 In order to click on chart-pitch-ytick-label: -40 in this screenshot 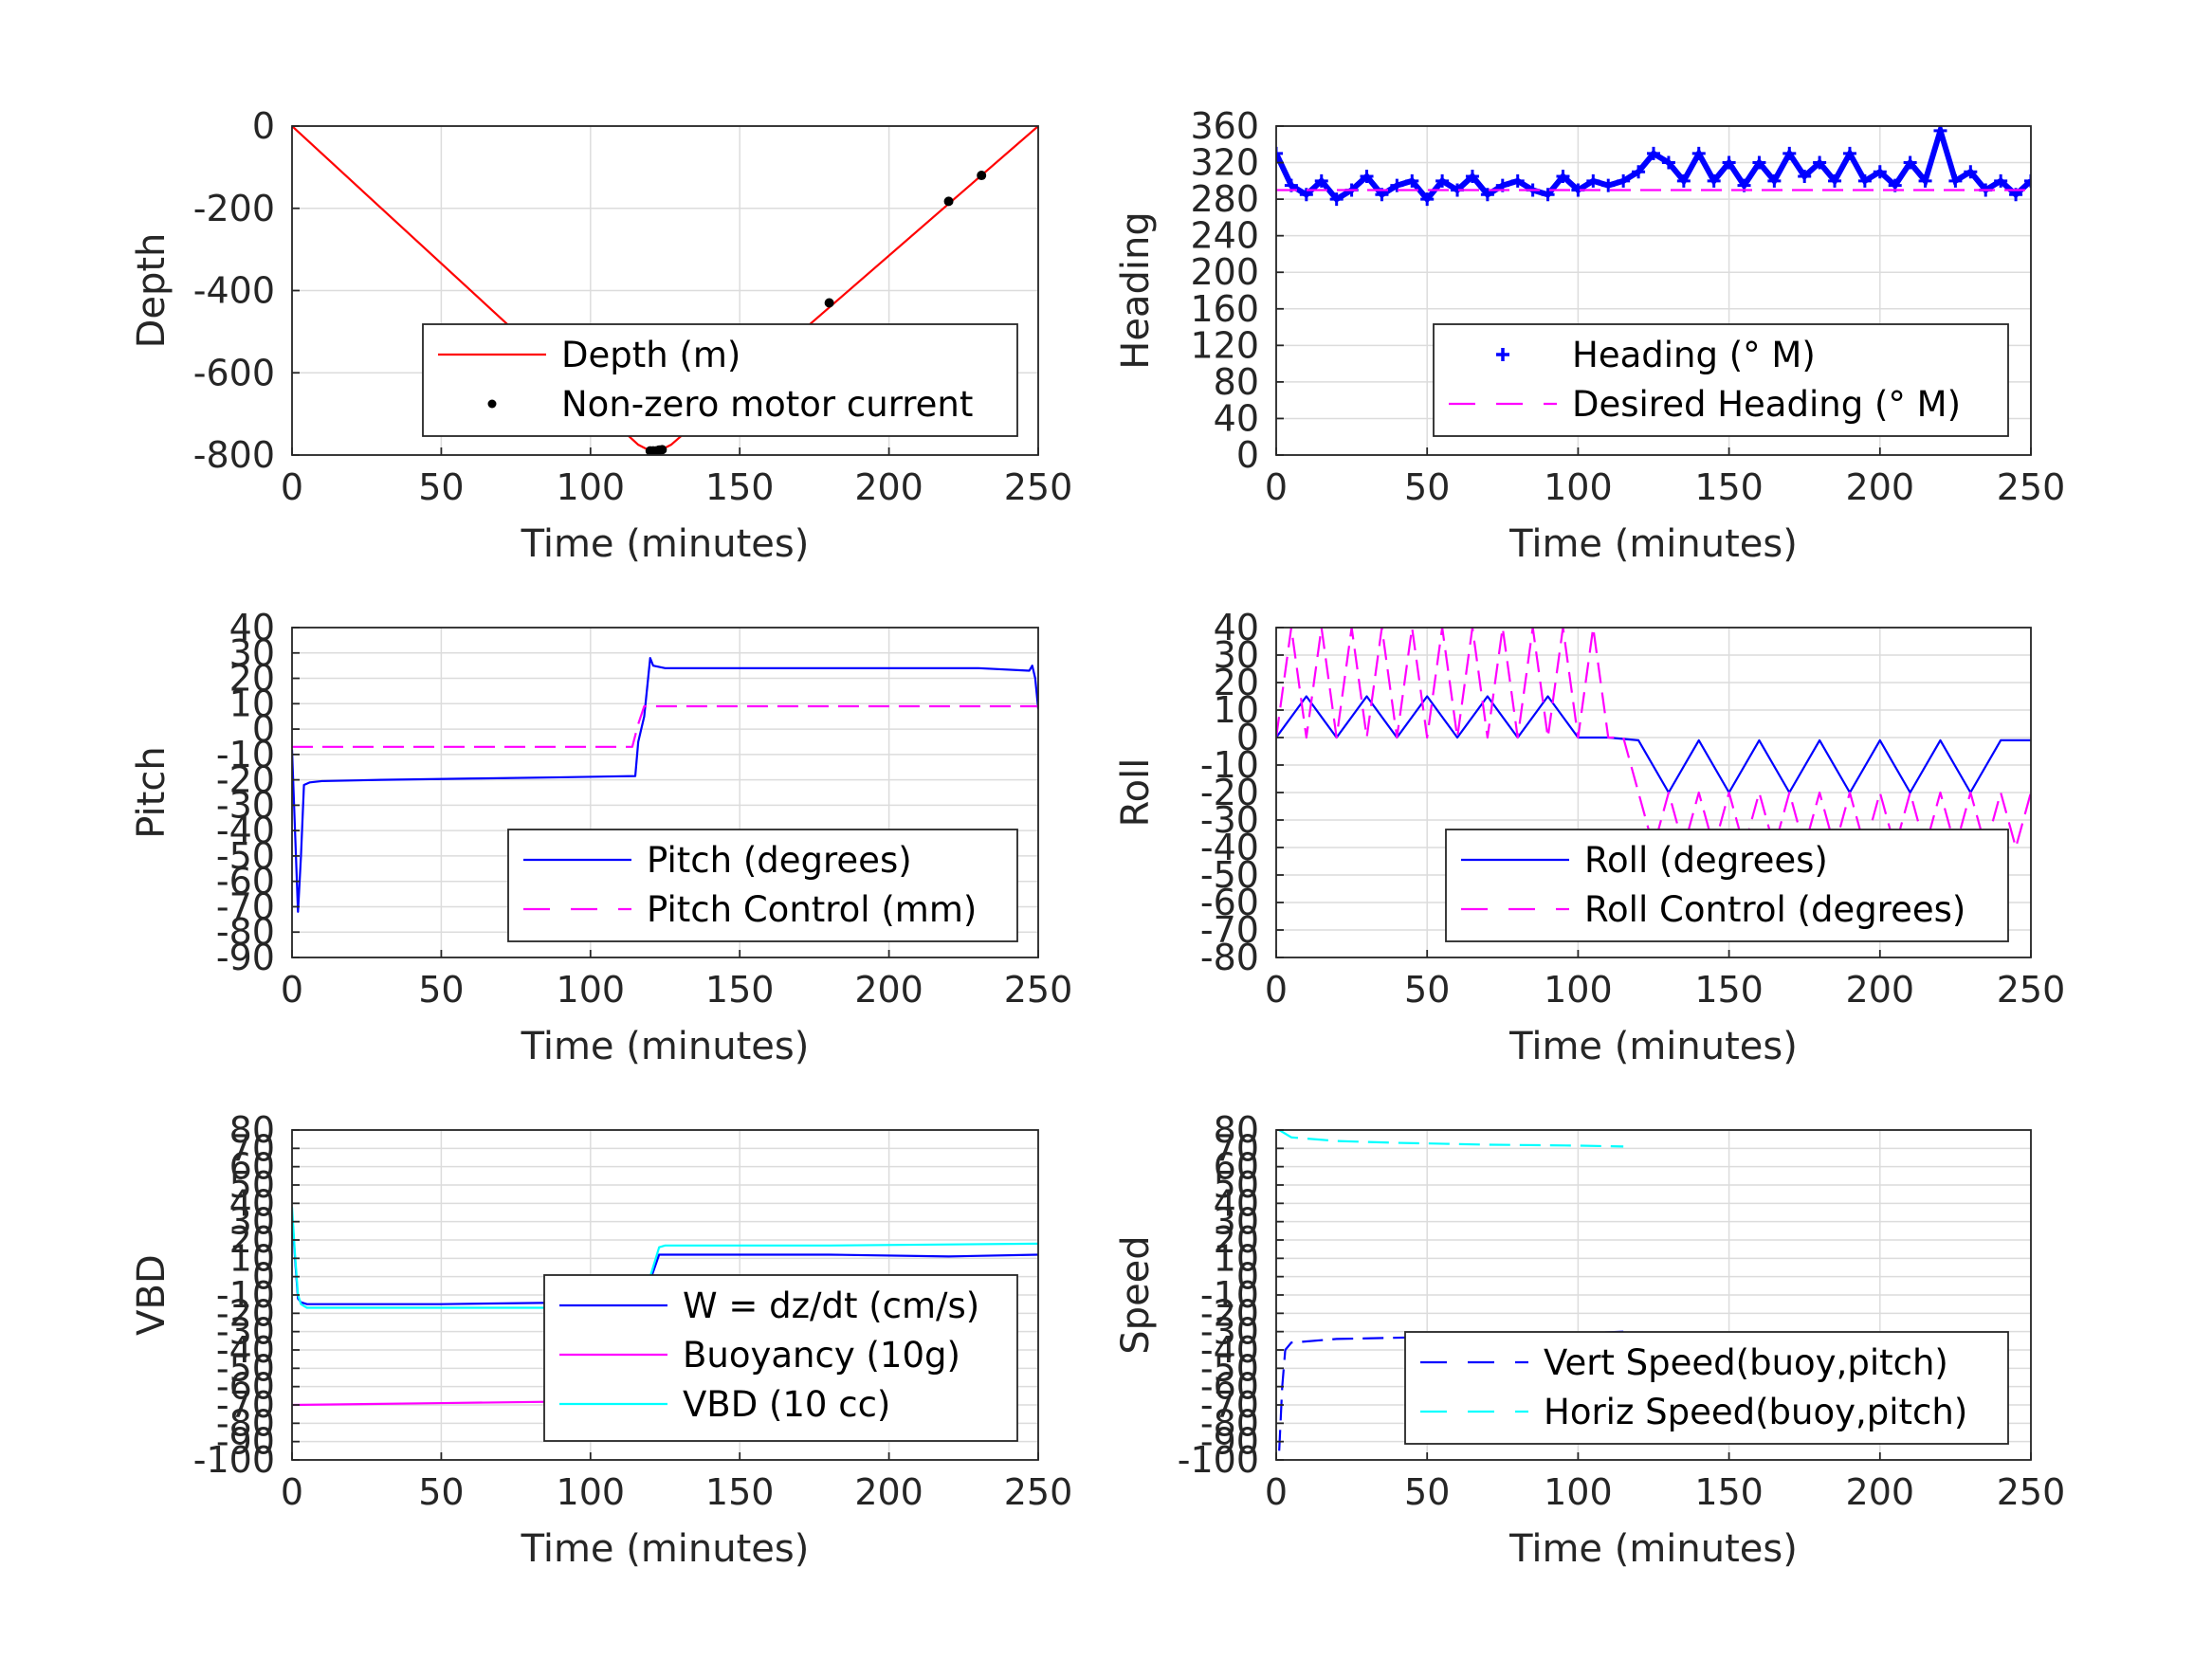, I will do `click(245, 830)`.